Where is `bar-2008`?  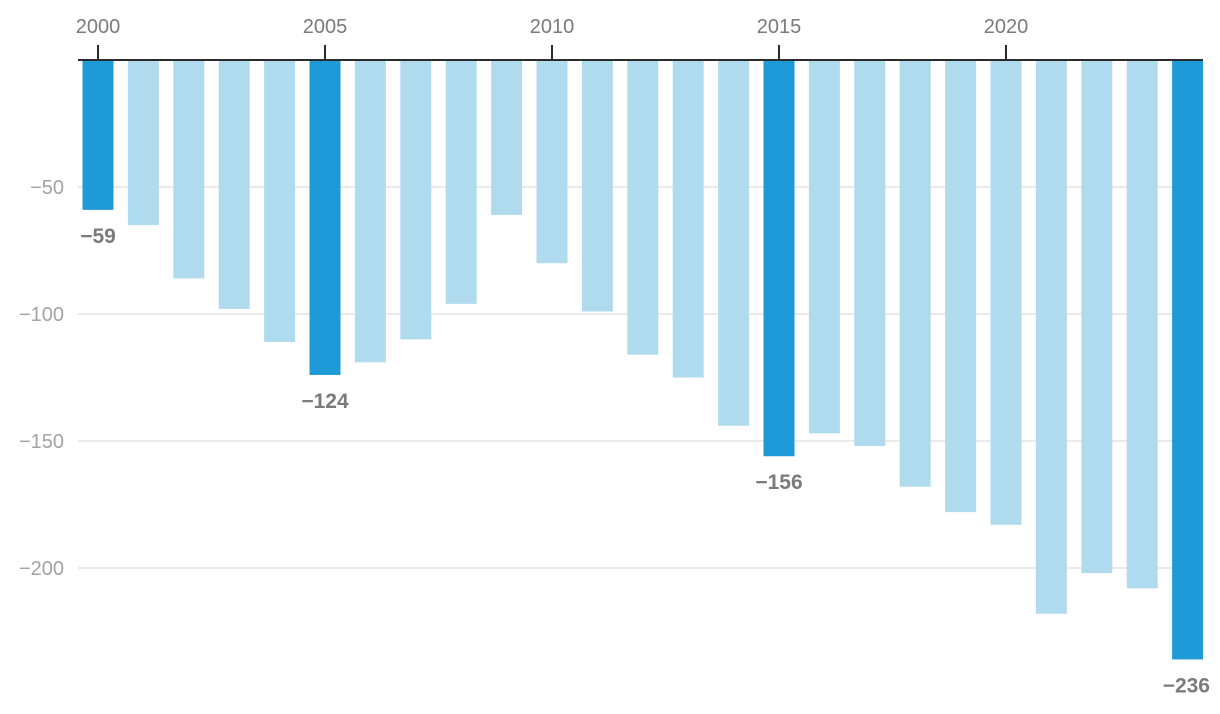
bar-2008 is located at coordinates (461, 182).